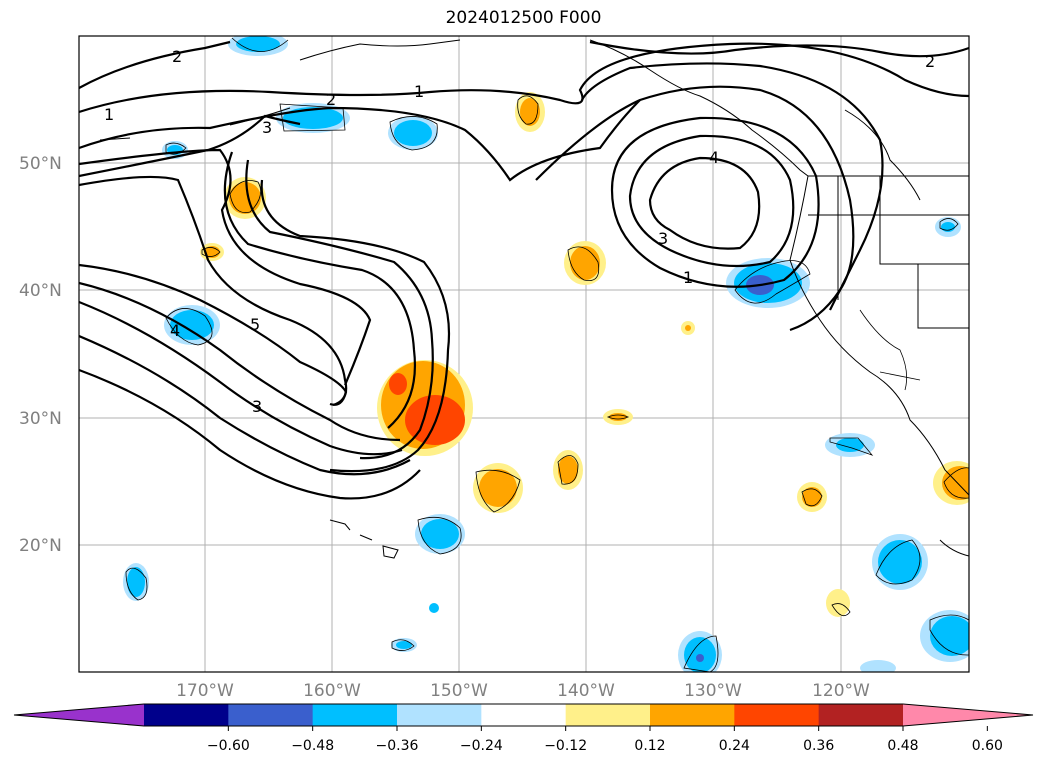 The image size is (1047, 765). Describe the element at coordinates (40, 419) in the screenshot. I see `lat-label-30n: 30°N` at that location.